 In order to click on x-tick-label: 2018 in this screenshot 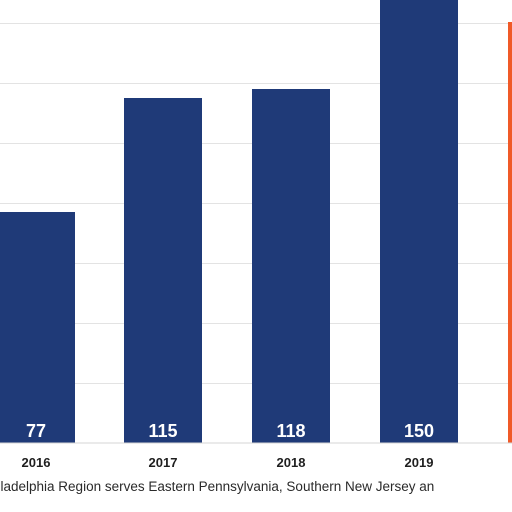, I will do `click(291, 462)`.